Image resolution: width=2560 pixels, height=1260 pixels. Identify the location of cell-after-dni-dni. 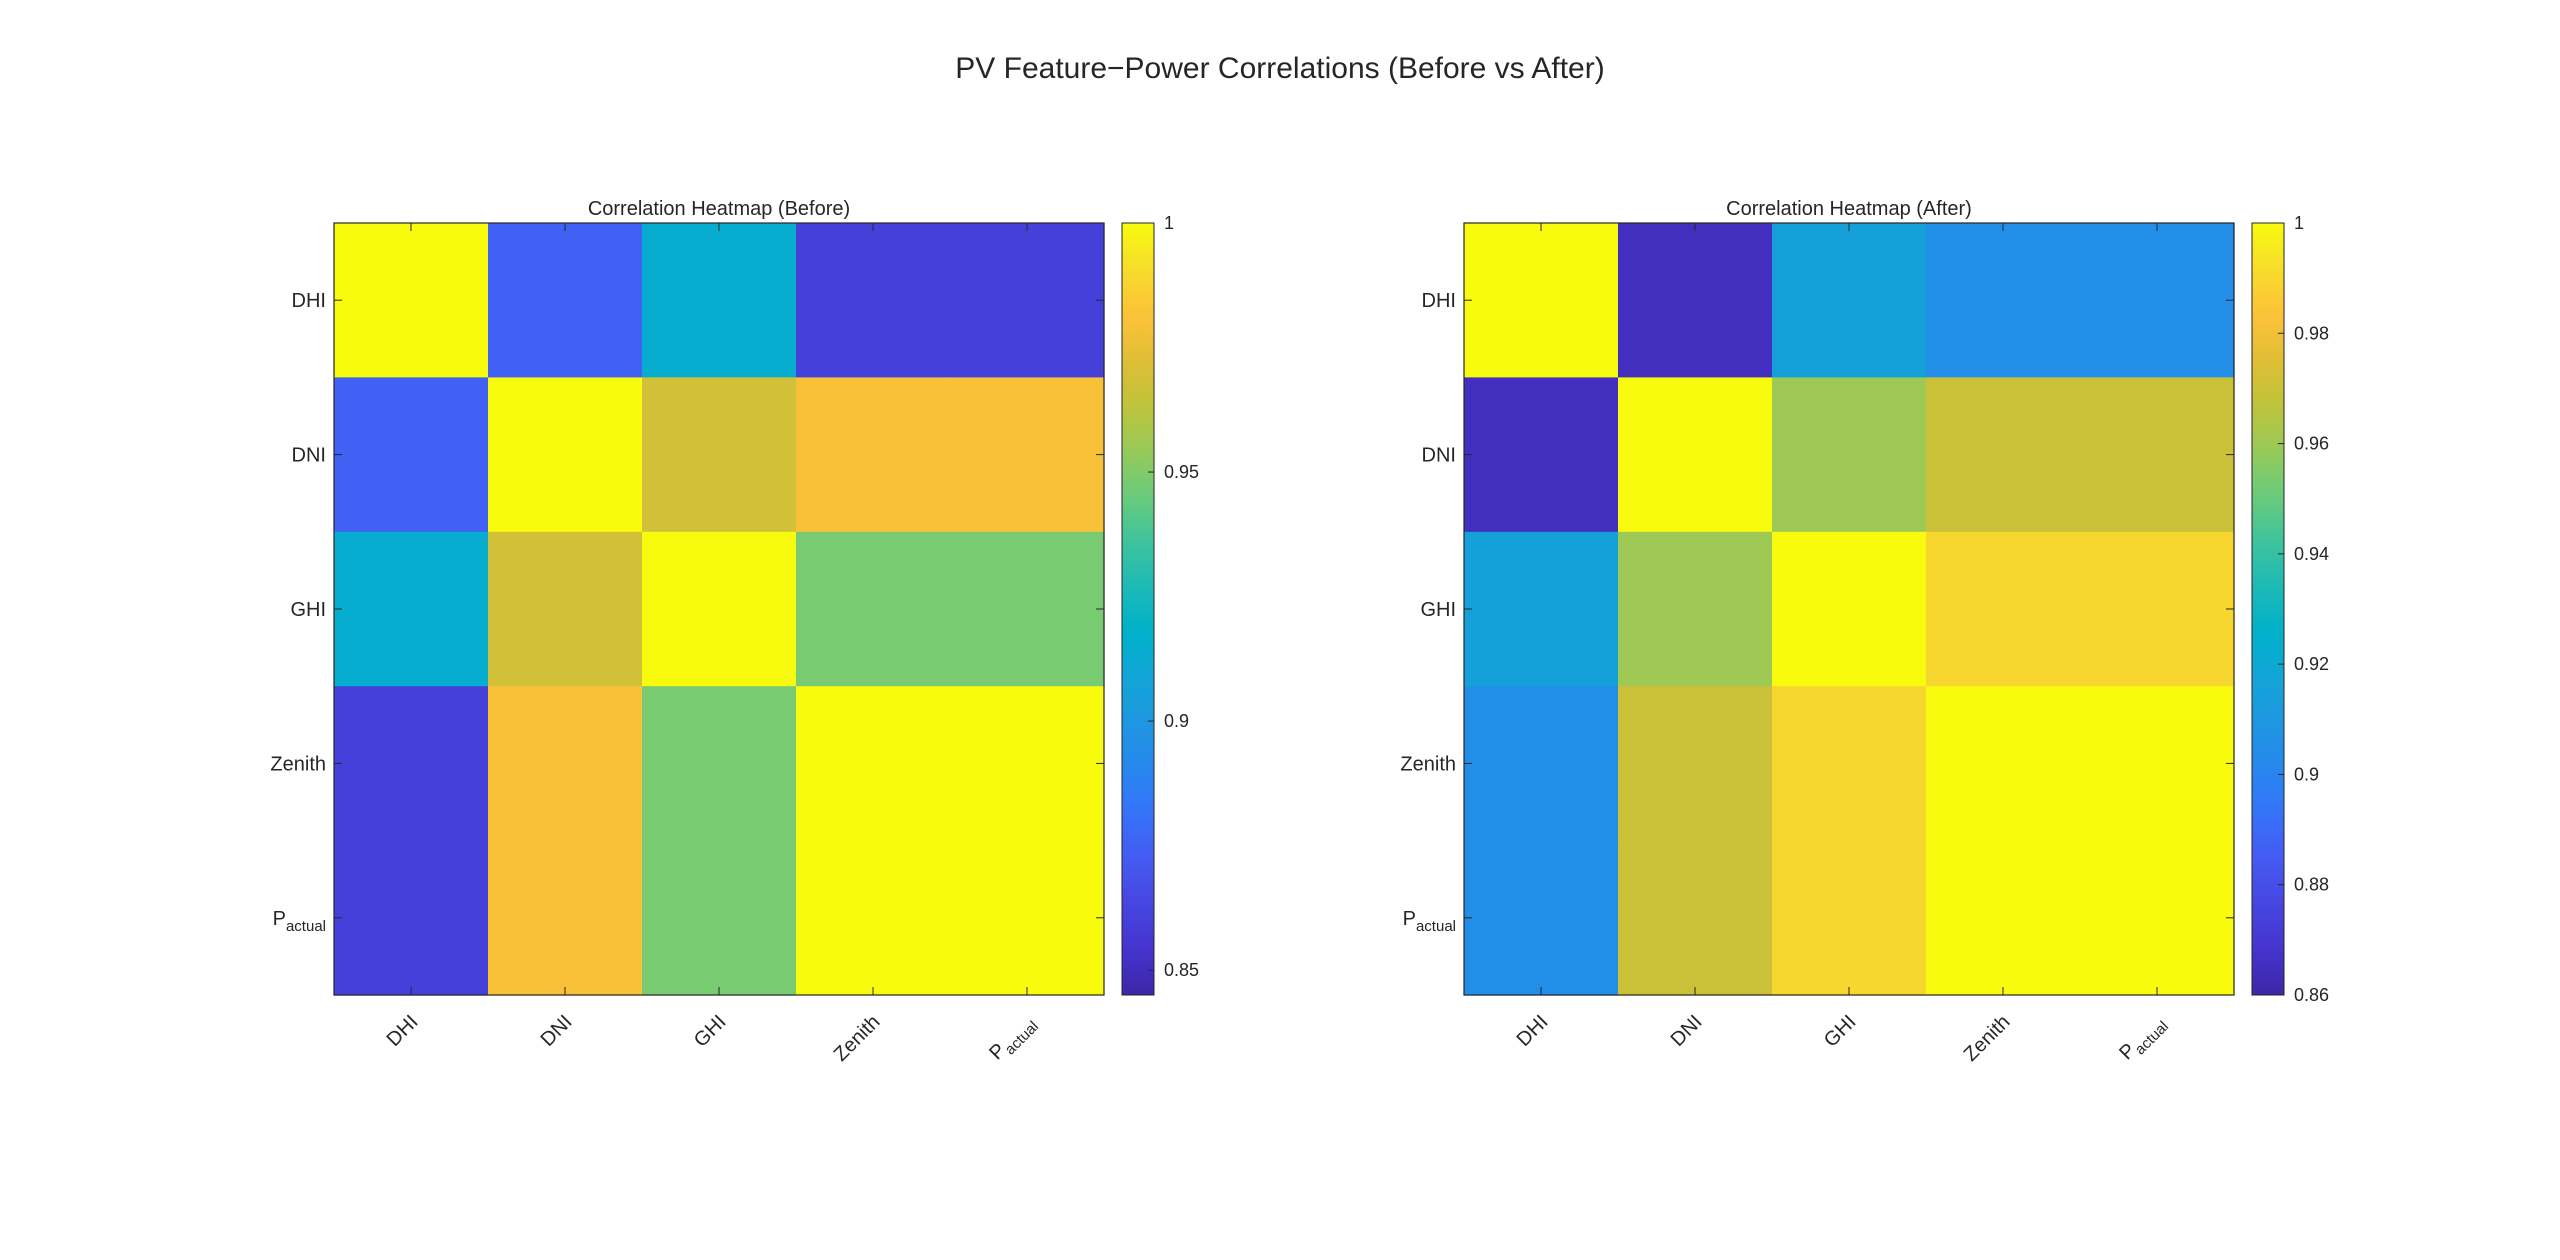
(1695, 455).